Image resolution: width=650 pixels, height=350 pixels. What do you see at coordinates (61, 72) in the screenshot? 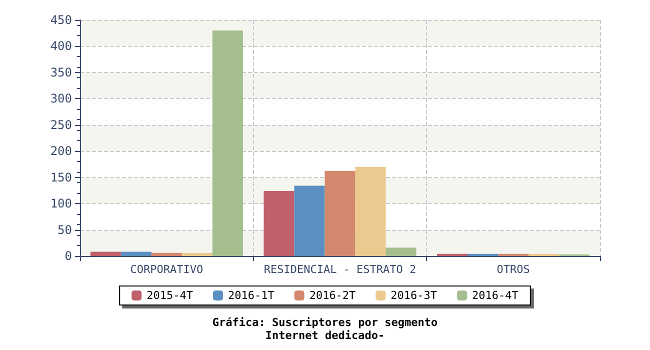
I see `y-tick-label: 350` at bounding box center [61, 72].